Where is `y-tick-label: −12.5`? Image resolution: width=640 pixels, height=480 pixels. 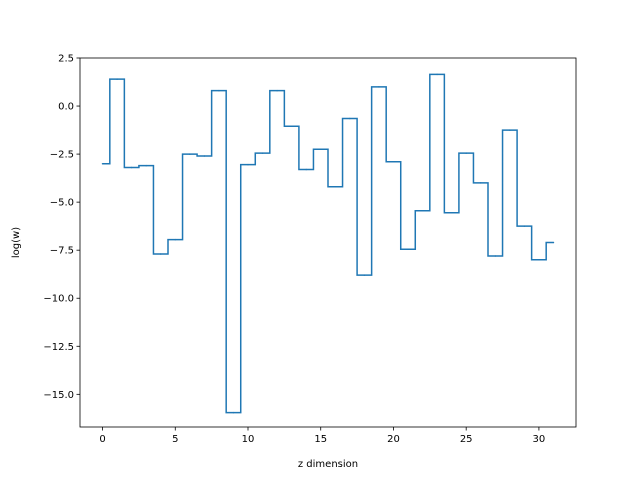
y-tick-label: −12.5 is located at coordinates (58, 347).